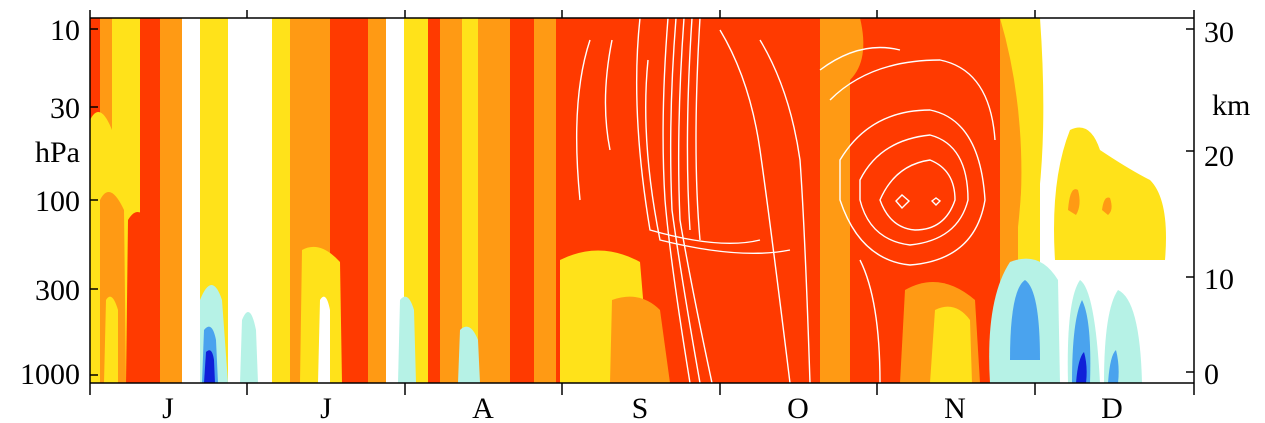 This screenshot has width=1265, height=423. I want to click on left-tick-1000: 1000, so click(50, 374).